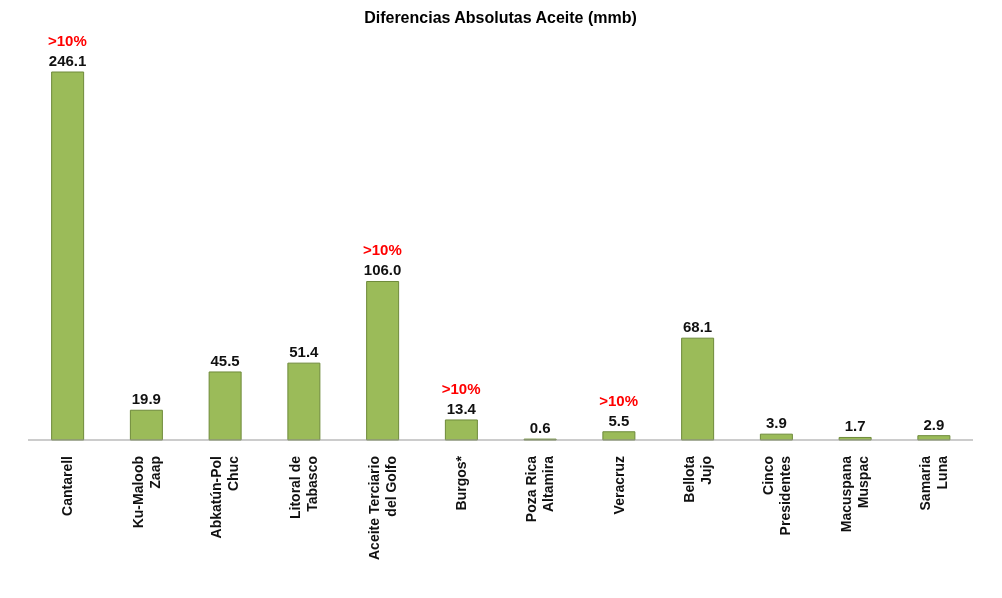 The height and width of the screenshot is (598, 1002). I want to click on x-tick-label: Poza Rica Altamira, so click(540, 489).